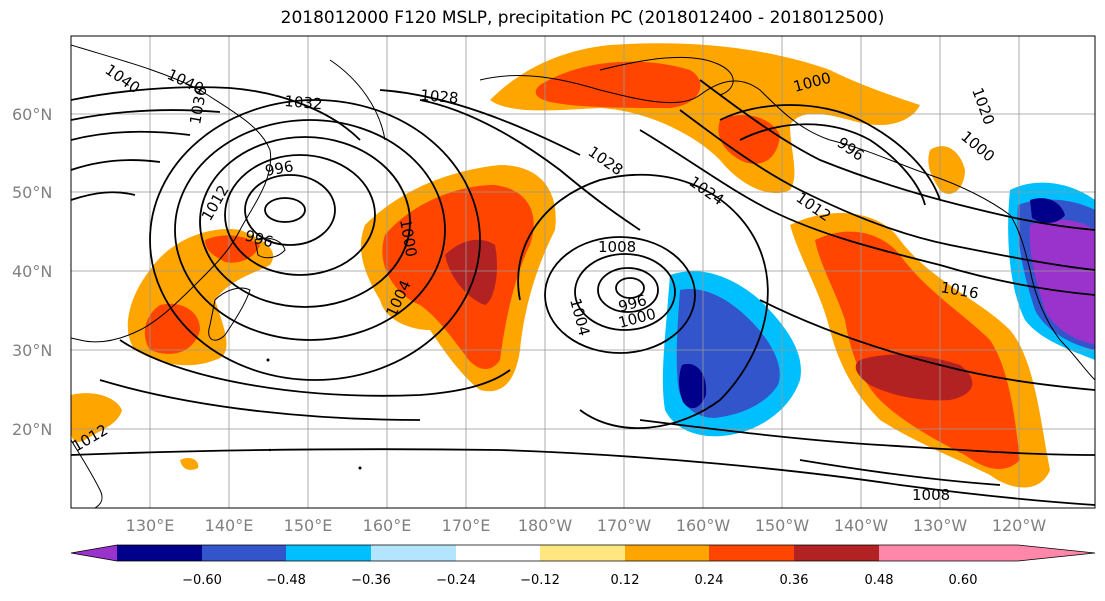 The image size is (1105, 601). What do you see at coordinates (861, 525) in the screenshot?
I see `lon-label: 140°W` at bounding box center [861, 525].